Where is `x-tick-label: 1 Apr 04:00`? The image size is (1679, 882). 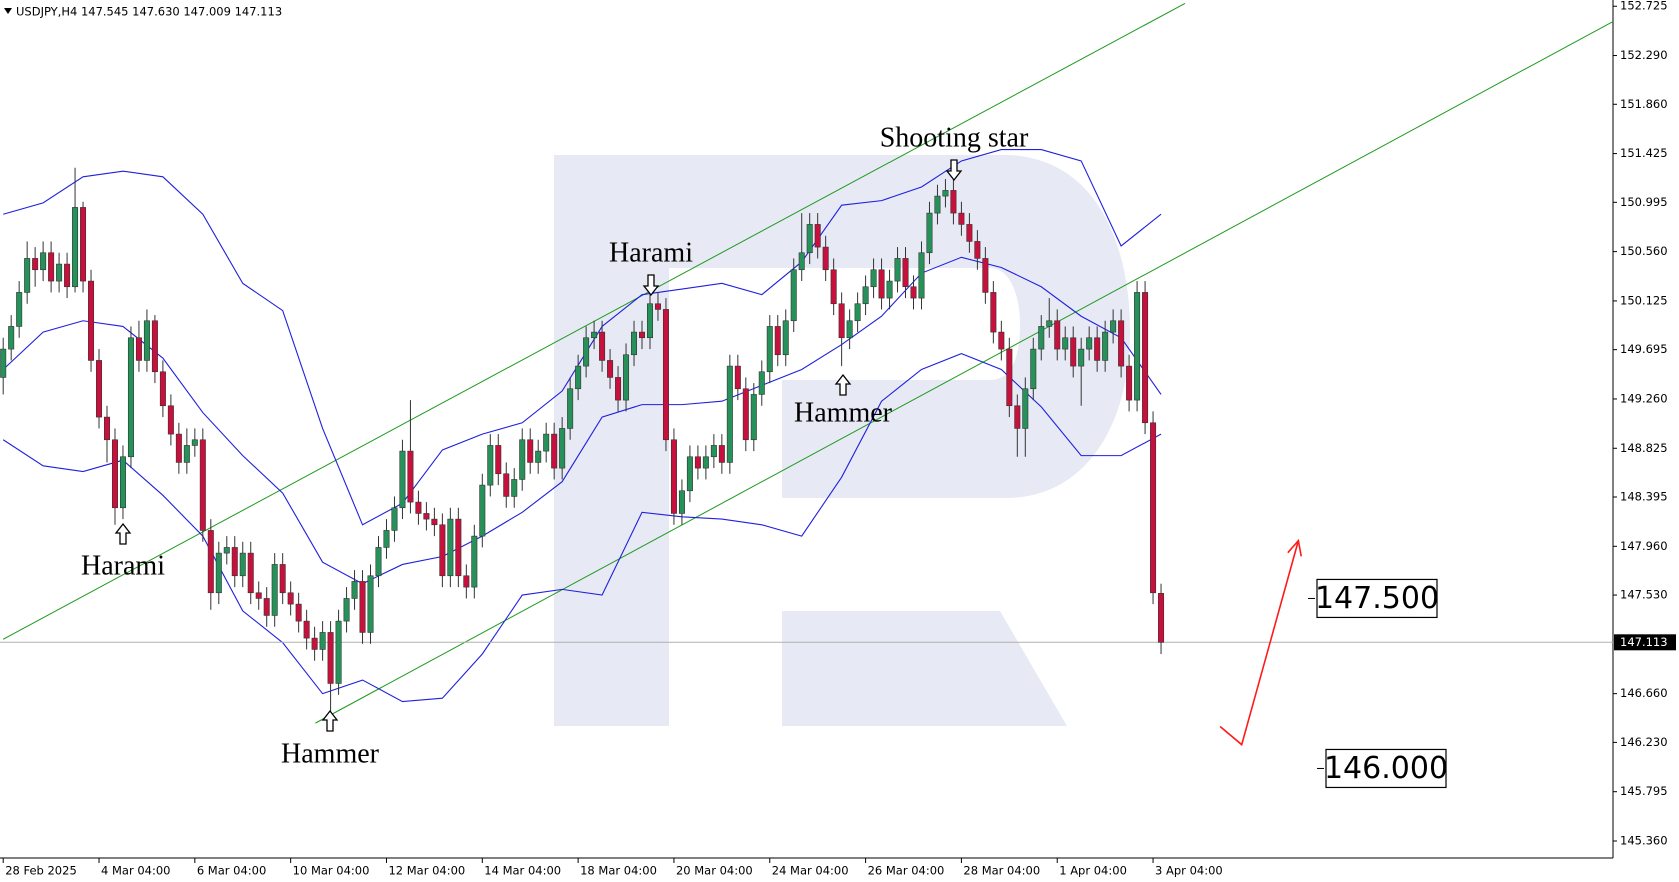 x-tick-label: 1 Apr 04:00 is located at coordinates (1093, 871).